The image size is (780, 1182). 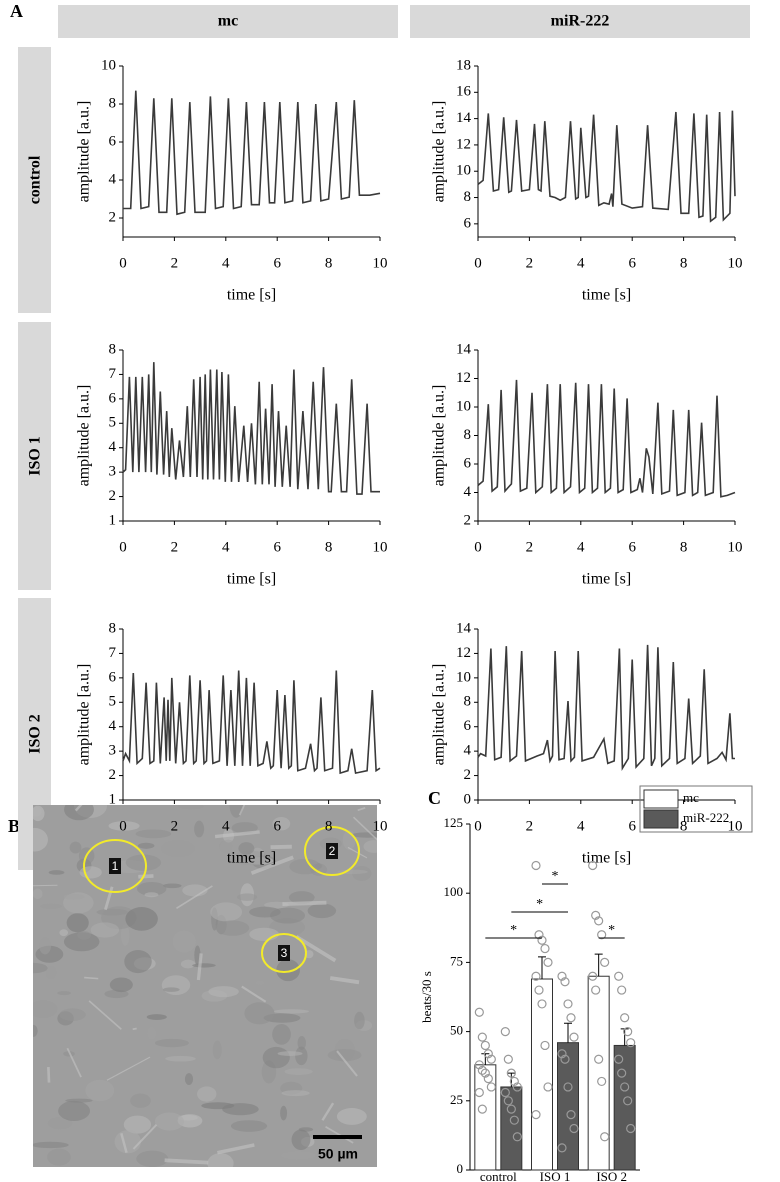 What do you see at coordinates (454, 891) in the screenshot?
I see `y-tick-label: 100` at bounding box center [454, 891].